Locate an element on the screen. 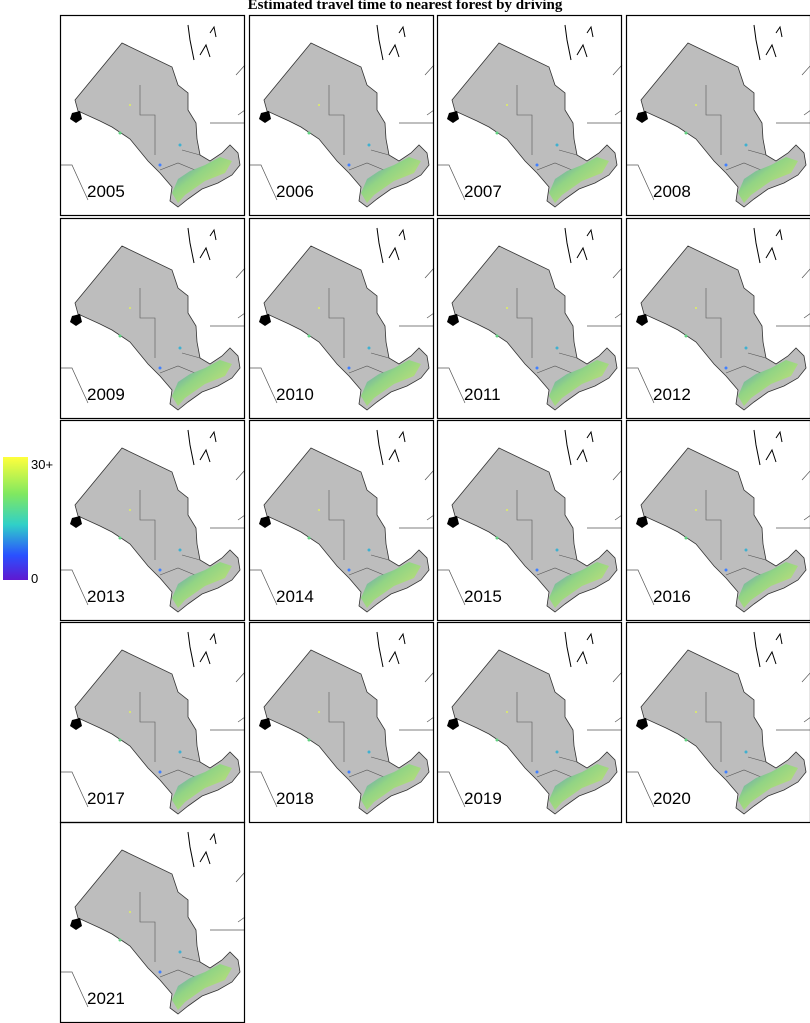 The image size is (810, 1023). year-label: 2013 is located at coordinates (106, 596).